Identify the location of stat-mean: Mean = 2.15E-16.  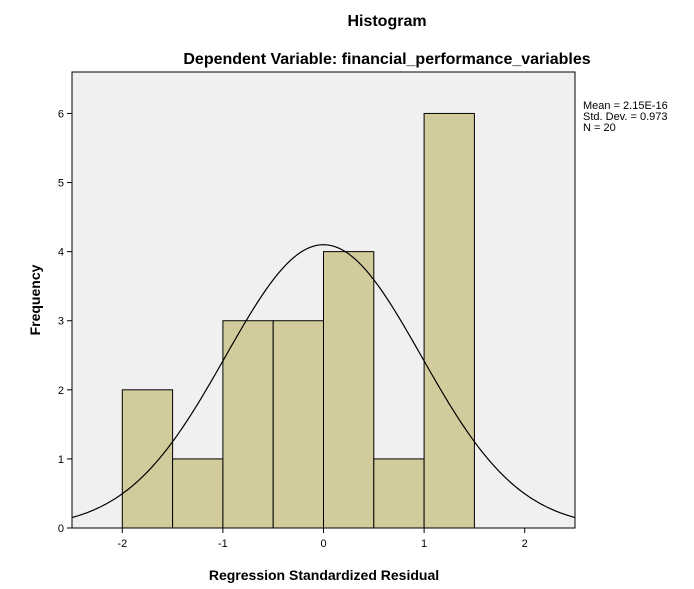
(625, 106).